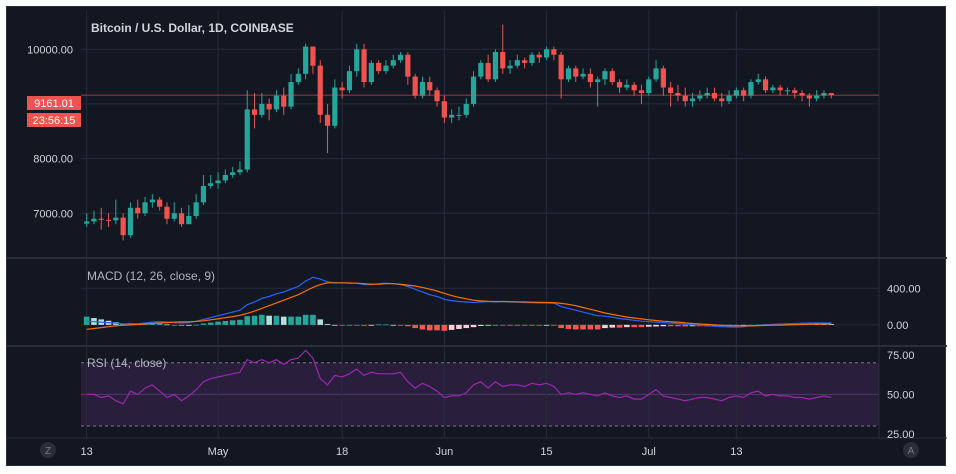 Image resolution: width=956 pixels, height=474 pixels. Describe the element at coordinates (911, 450) in the screenshot. I see `auto-scale-button: A` at that location.